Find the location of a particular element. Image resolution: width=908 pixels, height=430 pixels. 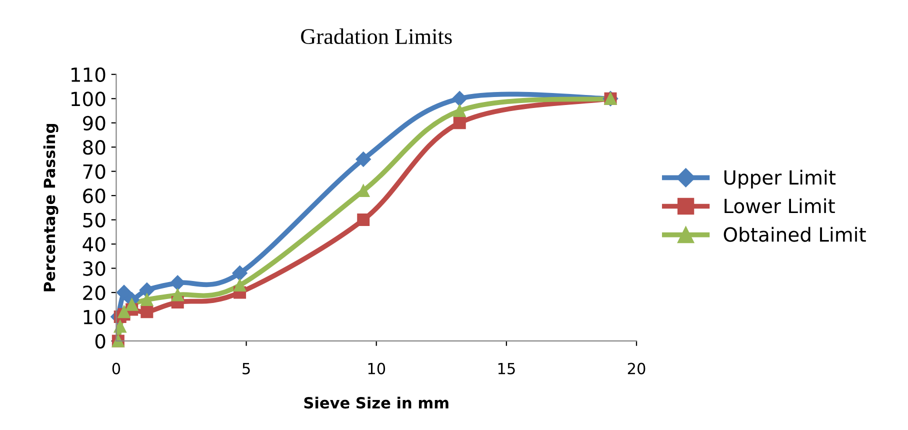

x-tick-label: 20 is located at coordinates (637, 368).